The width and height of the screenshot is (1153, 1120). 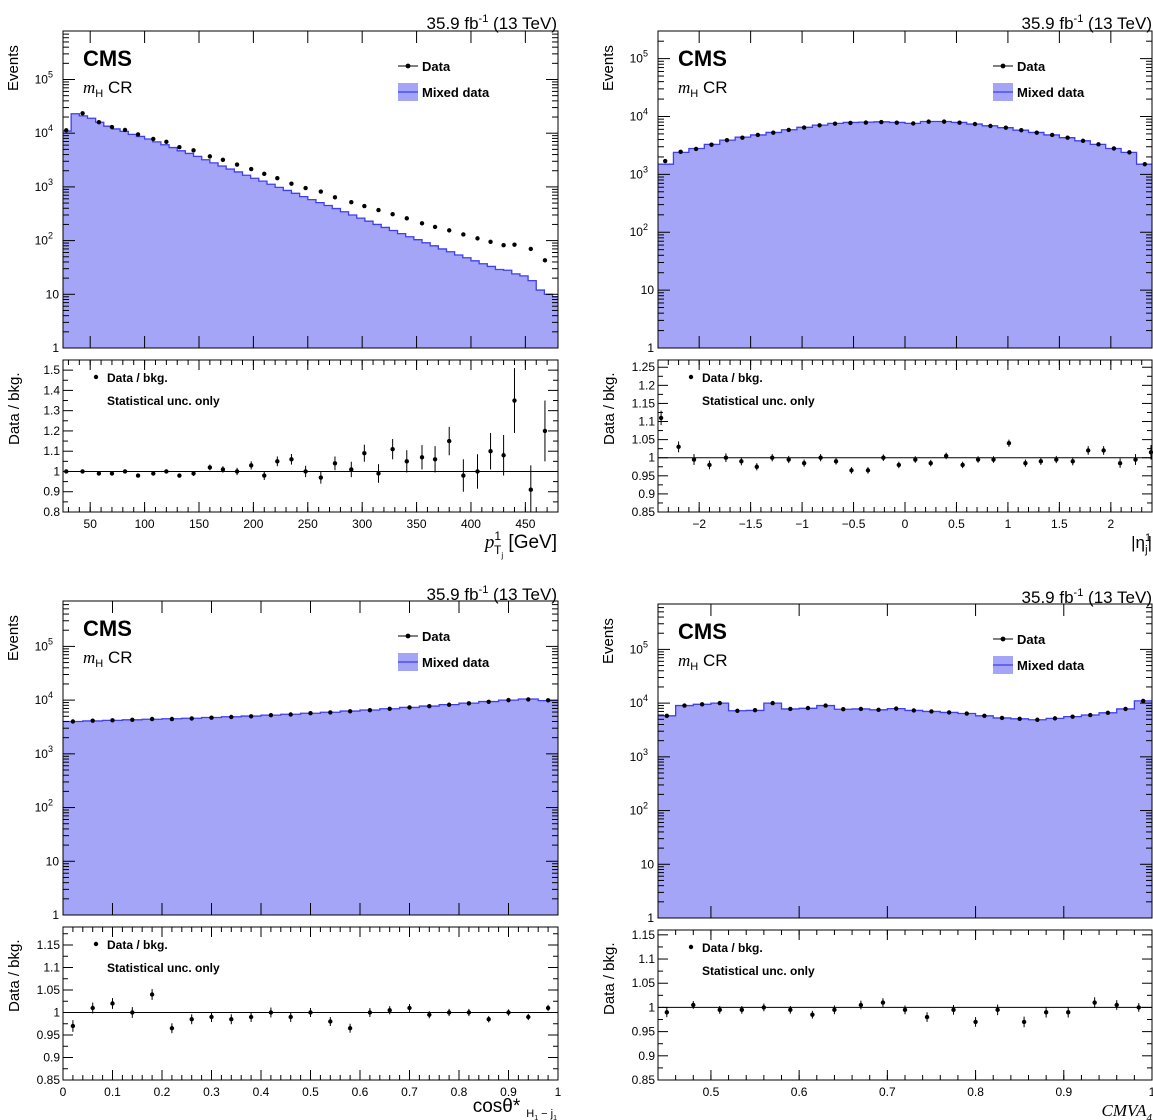 I want to click on x-tick-label: 0.1, so click(x=112, y=1092).